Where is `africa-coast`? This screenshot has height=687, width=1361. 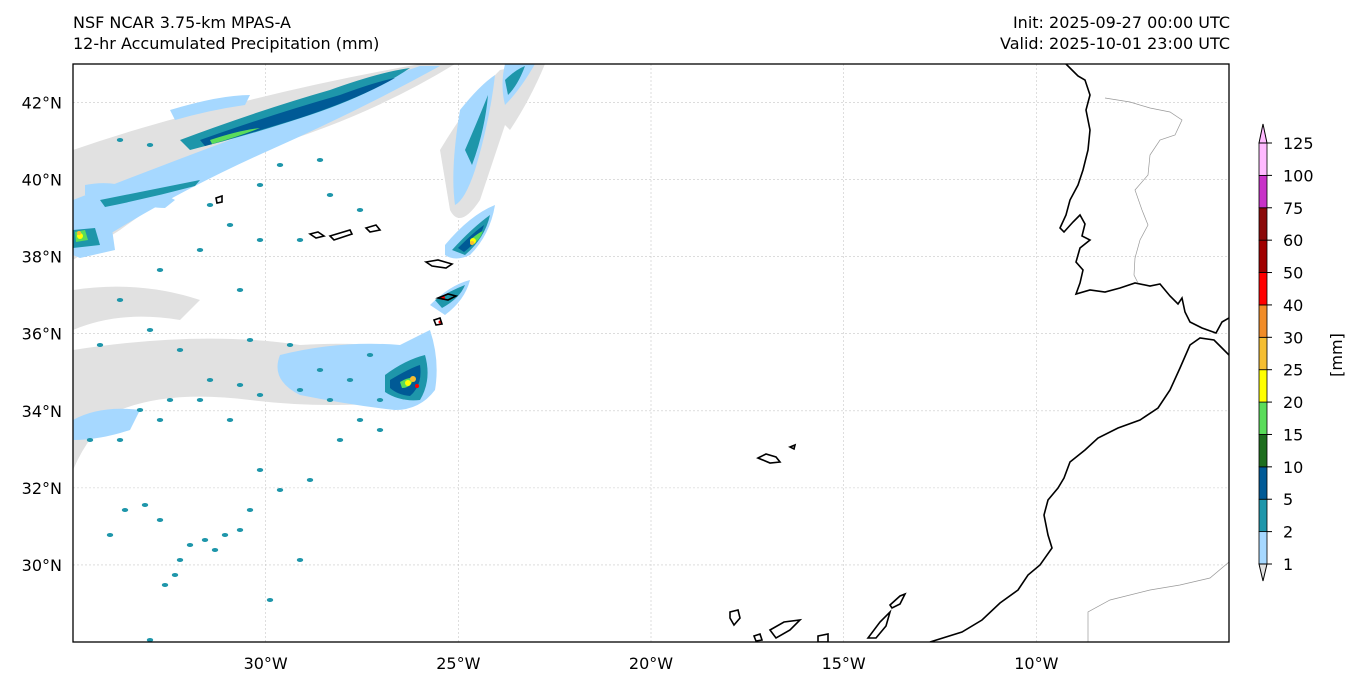
africa-coast is located at coordinates (1079, 489).